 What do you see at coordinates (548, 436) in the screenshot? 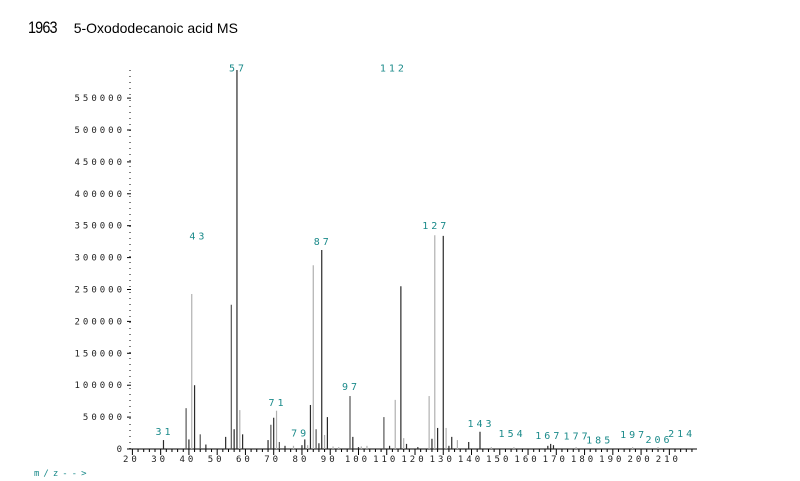
I see `peak-label: 167` at bounding box center [548, 436].